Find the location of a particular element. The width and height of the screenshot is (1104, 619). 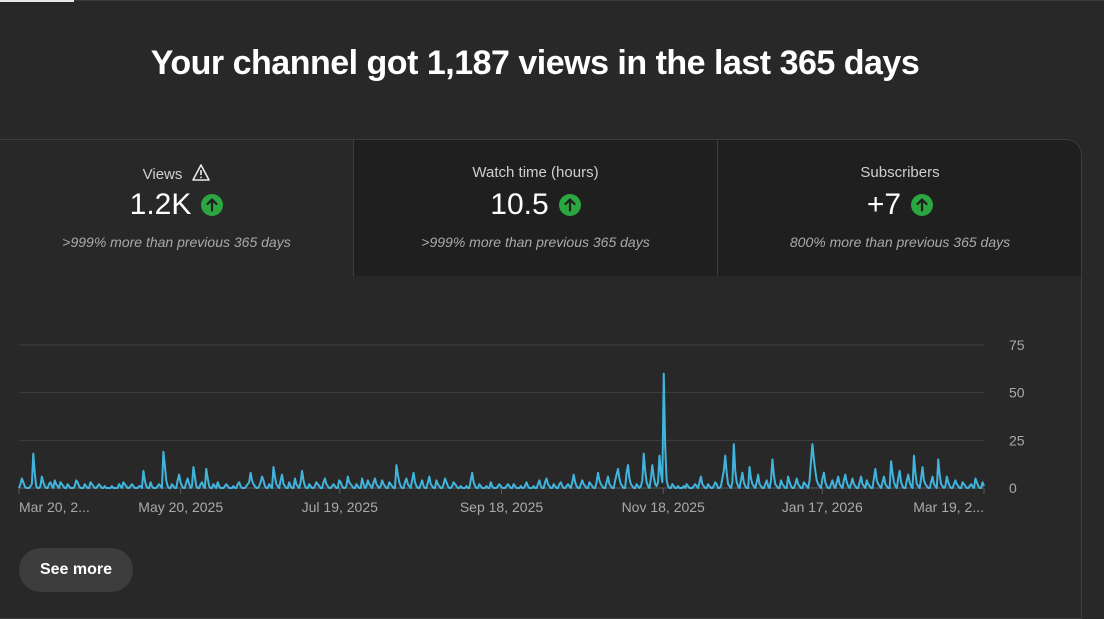

x-tick-label: May 20, 2025 is located at coordinates (180, 507).